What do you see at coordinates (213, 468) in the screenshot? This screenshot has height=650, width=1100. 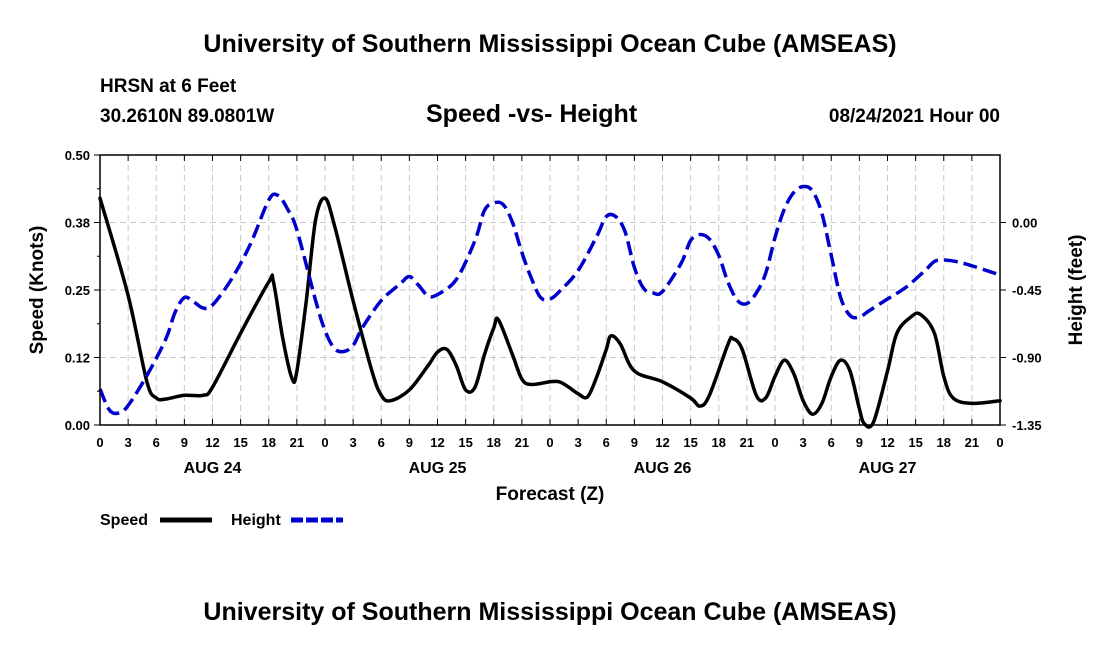 I see `day-label: AUG 24` at bounding box center [213, 468].